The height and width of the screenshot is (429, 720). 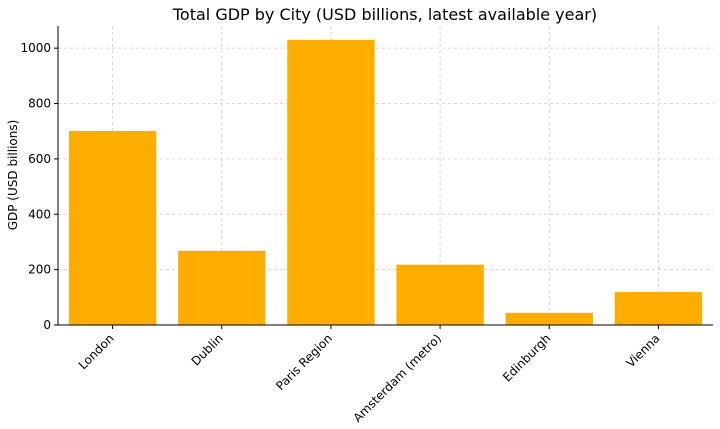 I want to click on x-tick-label: Edinburgh, so click(x=526, y=357).